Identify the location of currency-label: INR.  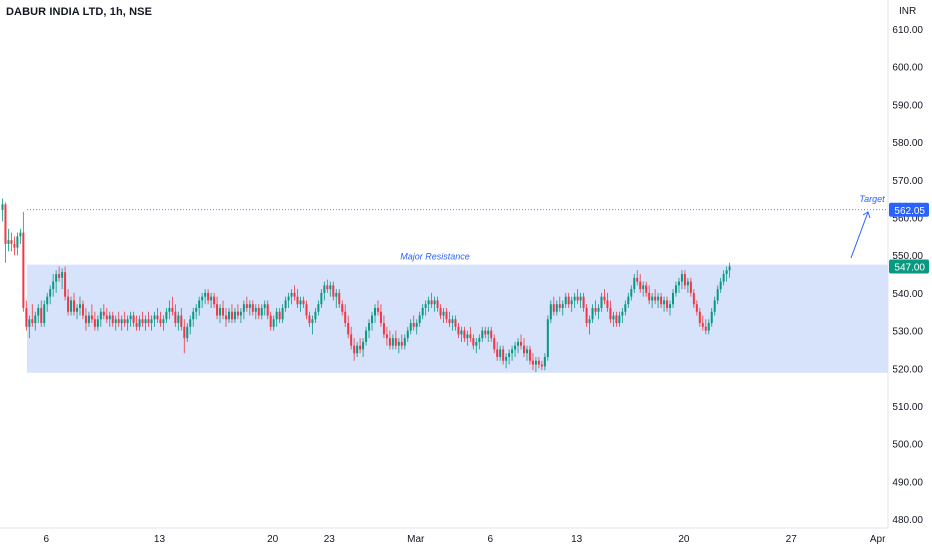
(908, 11).